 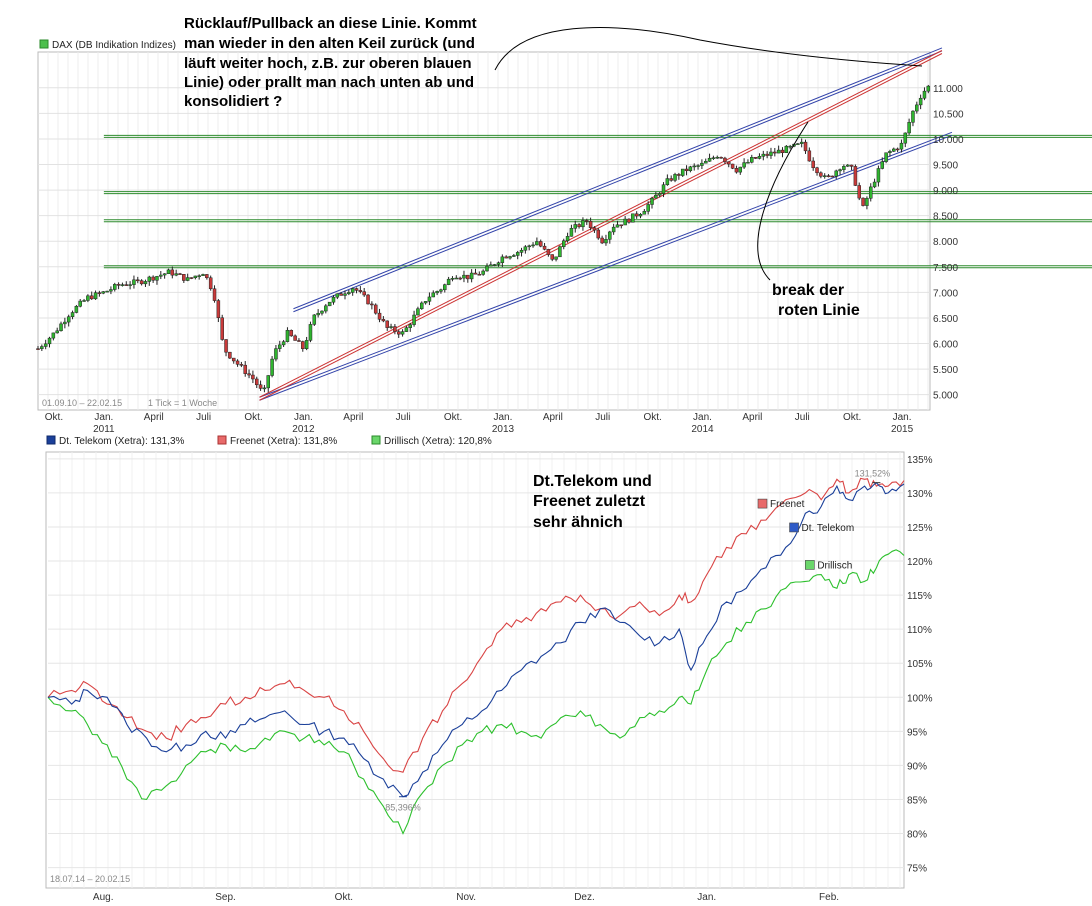 What do you see at coordinates (917, 766) in the screenshot?
I see `perf-y-tick: 90%` at bounding box center [917, 766].